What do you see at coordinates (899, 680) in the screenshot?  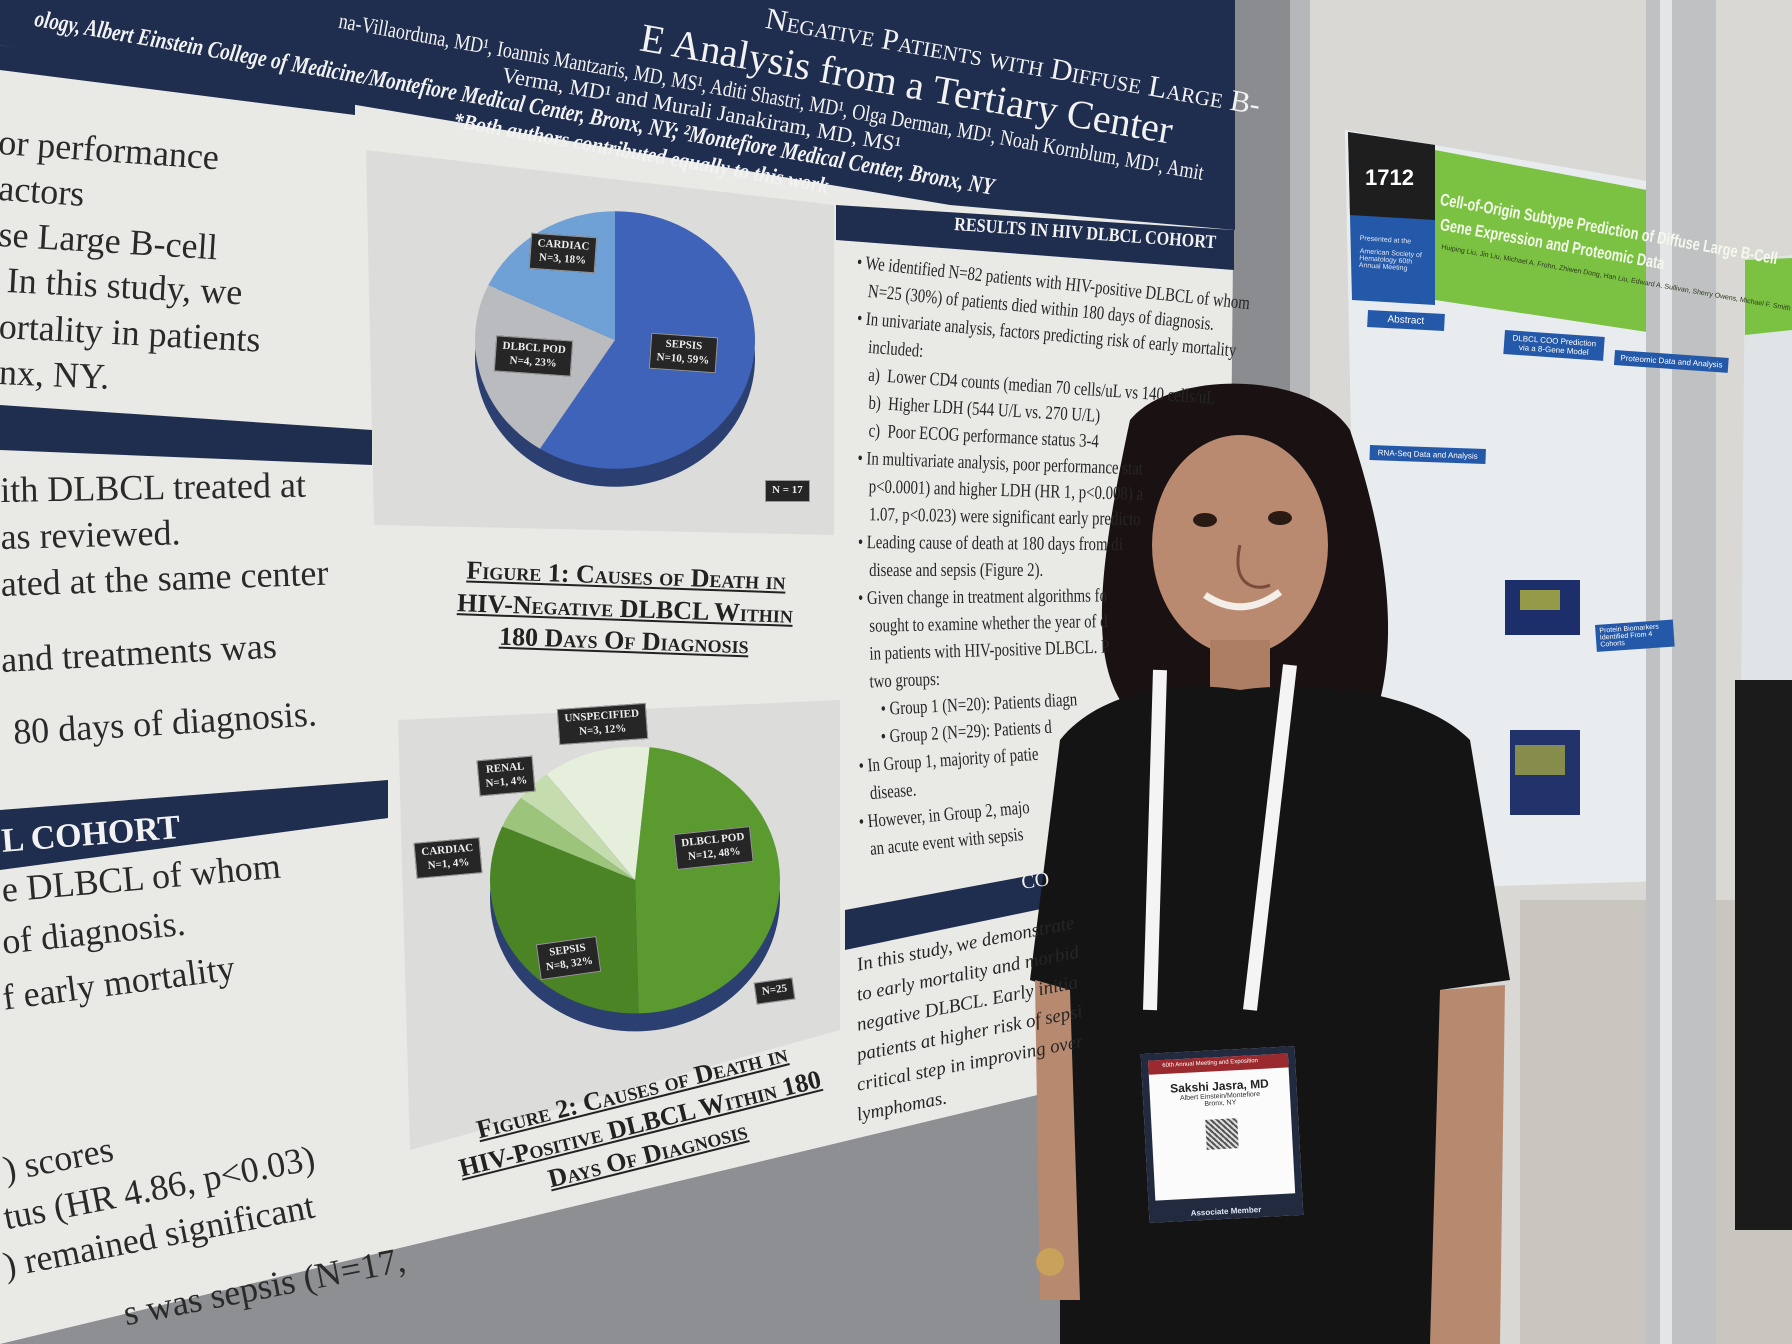 I see `results-line: two groups:` at bounding box center [899, 680].